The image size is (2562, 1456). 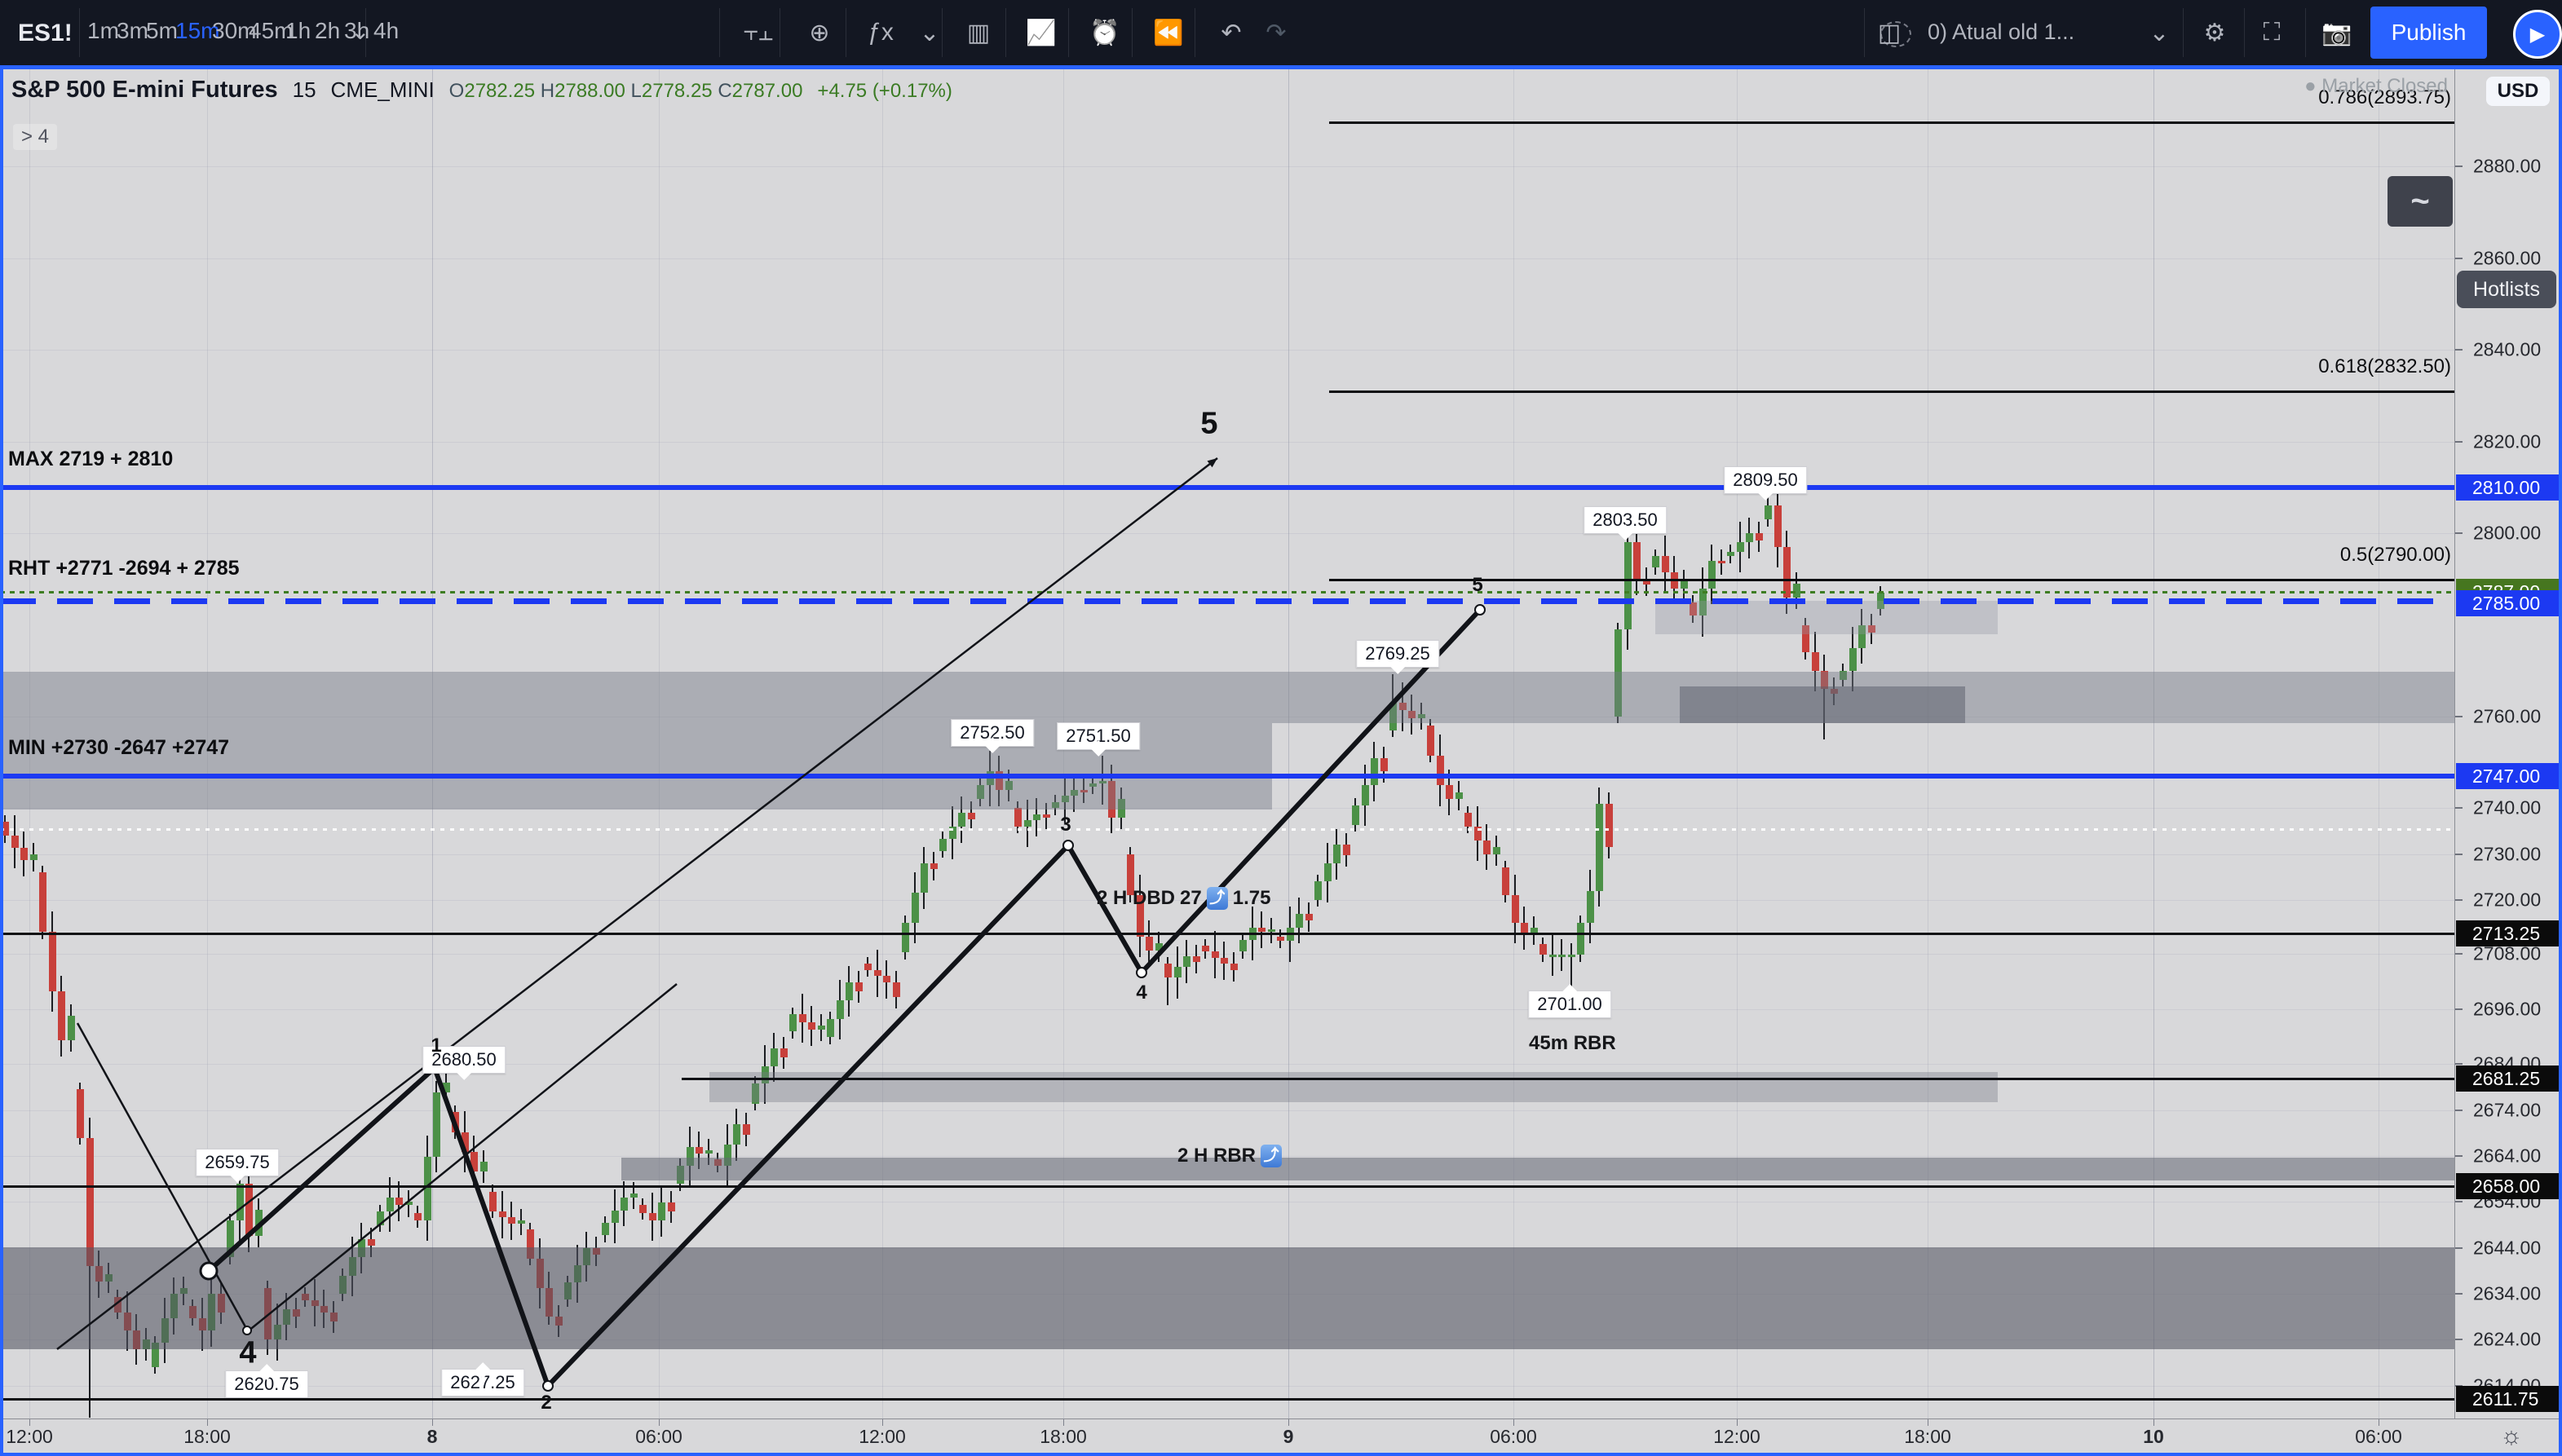 I want to click on bottom-demand-zone, so click(x=1227, y=1298).